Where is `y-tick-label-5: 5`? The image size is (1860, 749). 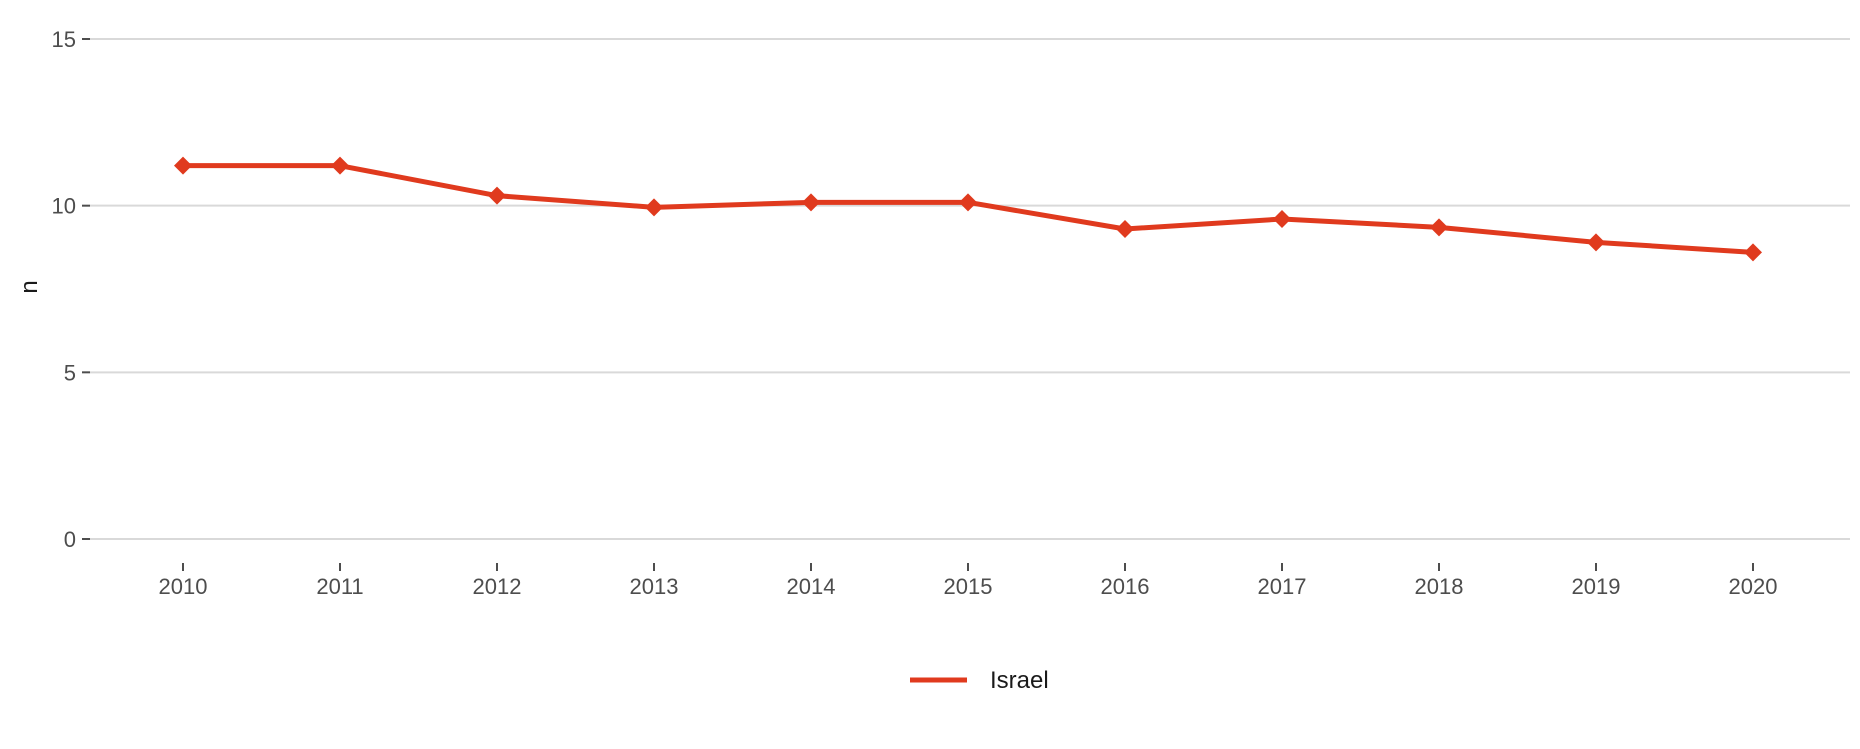
y-tick-label-5: 5 is located at coordinates (70, 372).